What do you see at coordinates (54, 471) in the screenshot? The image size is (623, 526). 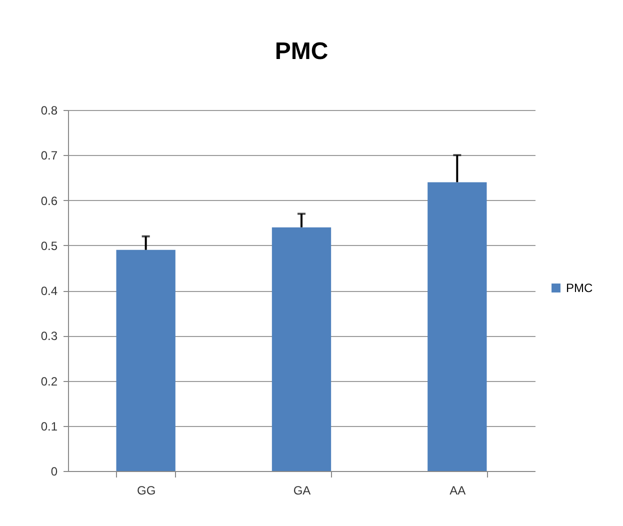 I see `y-tick-label: 0` at bounding box center [54, 471].